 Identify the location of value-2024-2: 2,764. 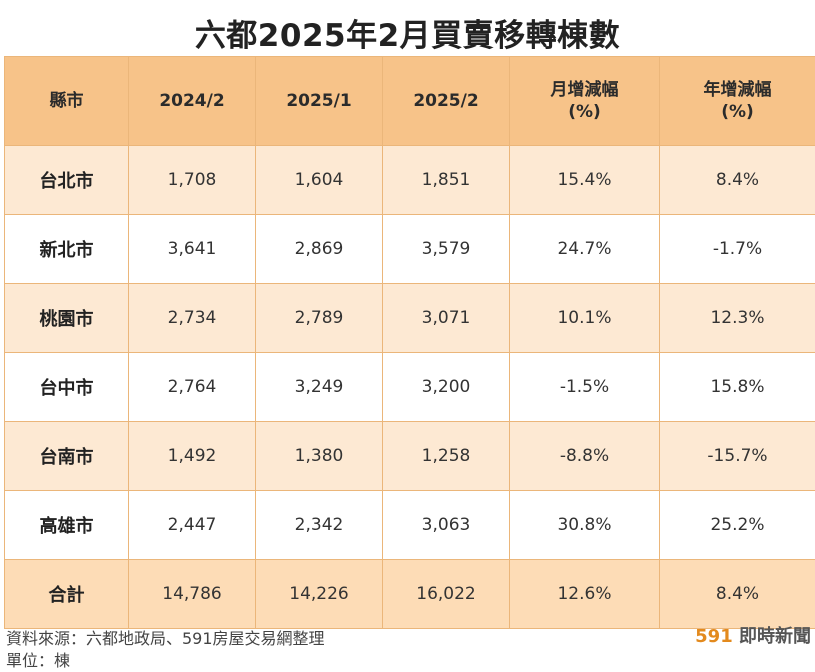
(192, 387).